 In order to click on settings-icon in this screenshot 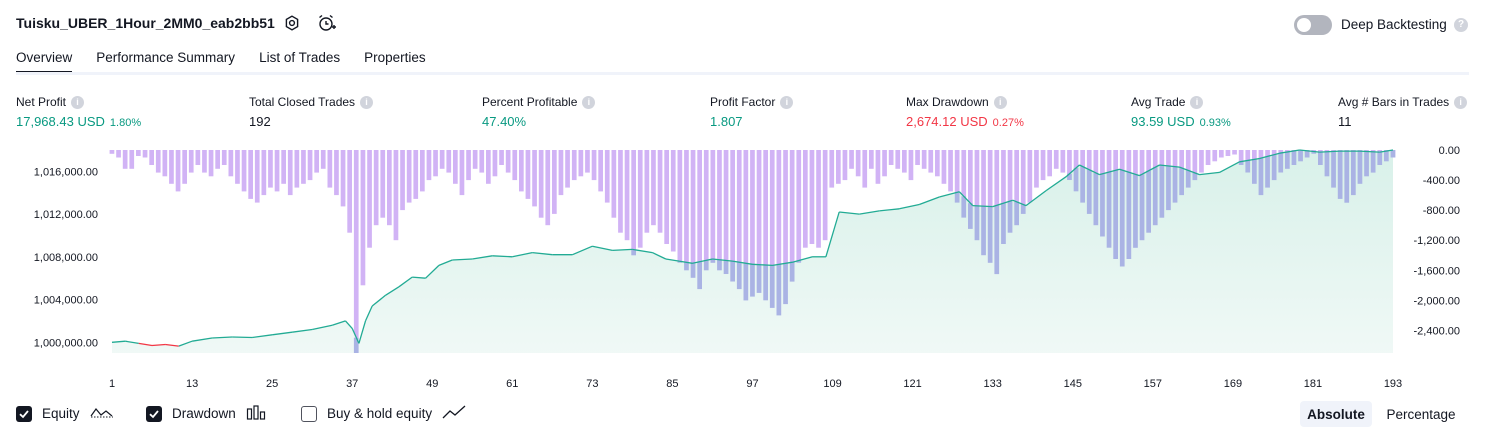, I will do `click(292, 23)`.